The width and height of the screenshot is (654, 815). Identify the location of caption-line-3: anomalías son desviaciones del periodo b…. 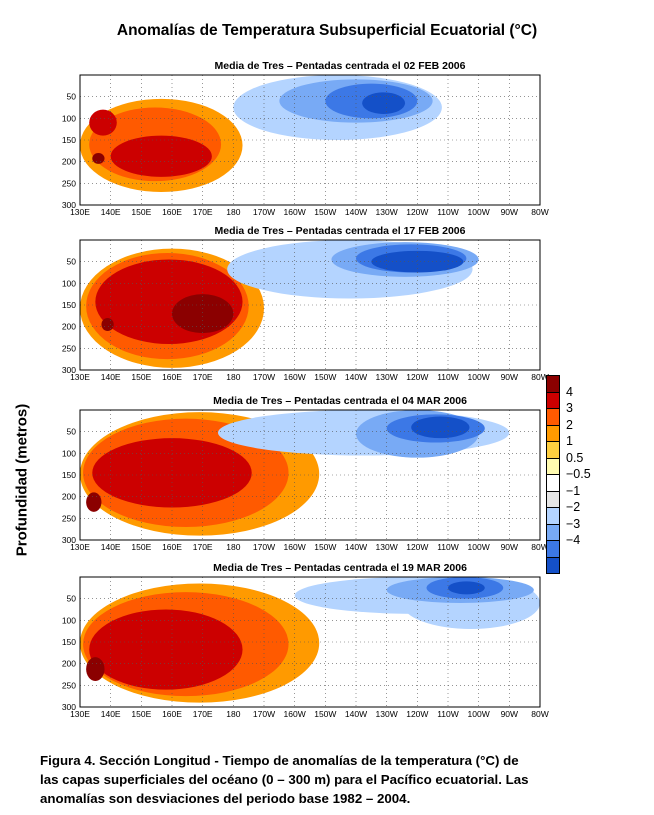
(225, 798).